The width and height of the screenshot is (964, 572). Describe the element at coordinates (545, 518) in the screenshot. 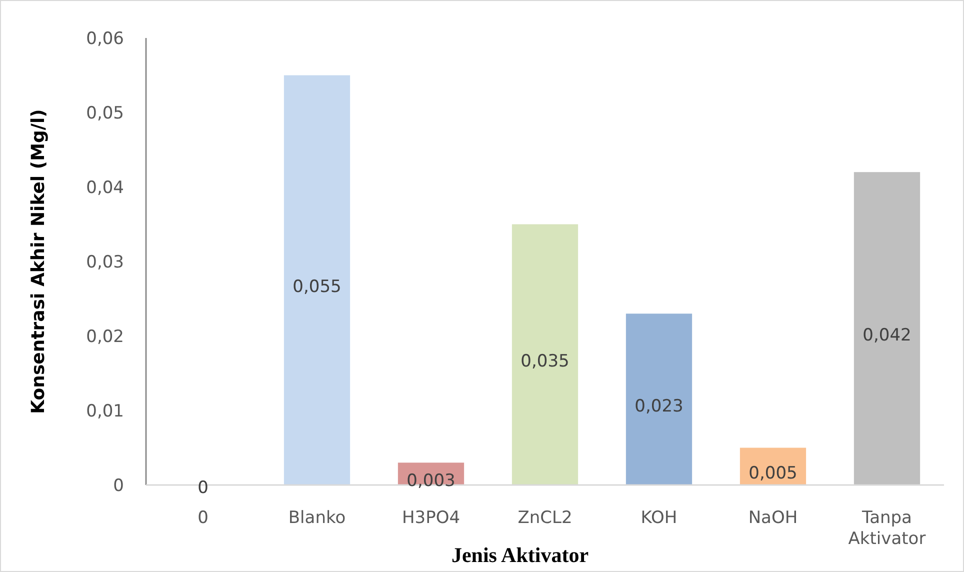

I see `x-tick-label: ZnCL2` at that location.